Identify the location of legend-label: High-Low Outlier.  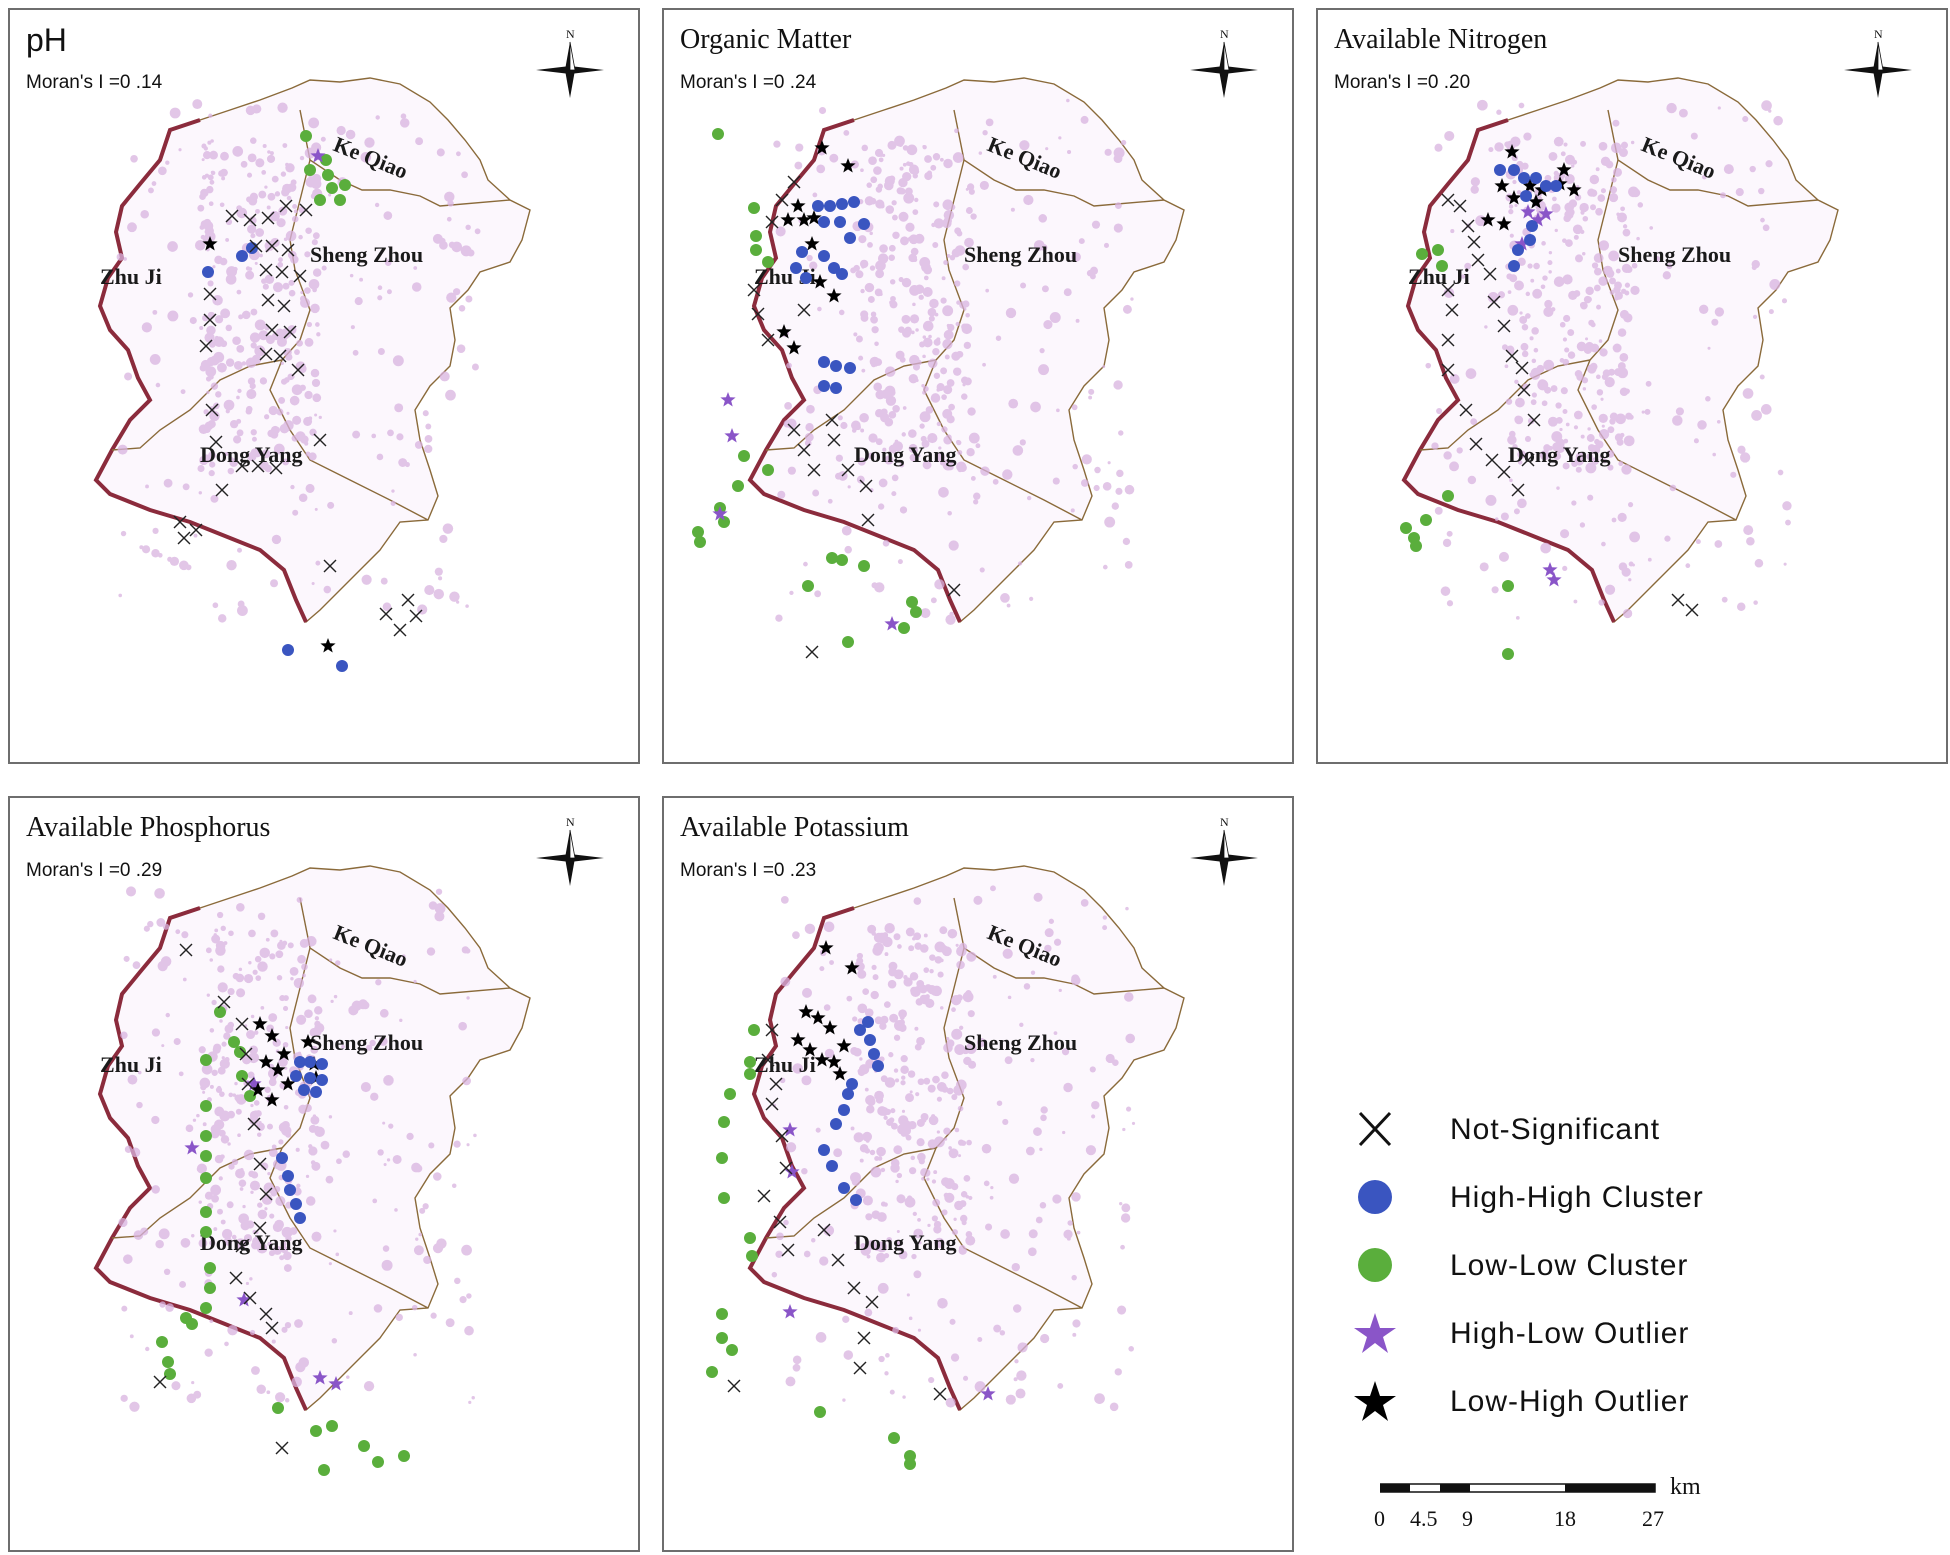
(1570, 1333).